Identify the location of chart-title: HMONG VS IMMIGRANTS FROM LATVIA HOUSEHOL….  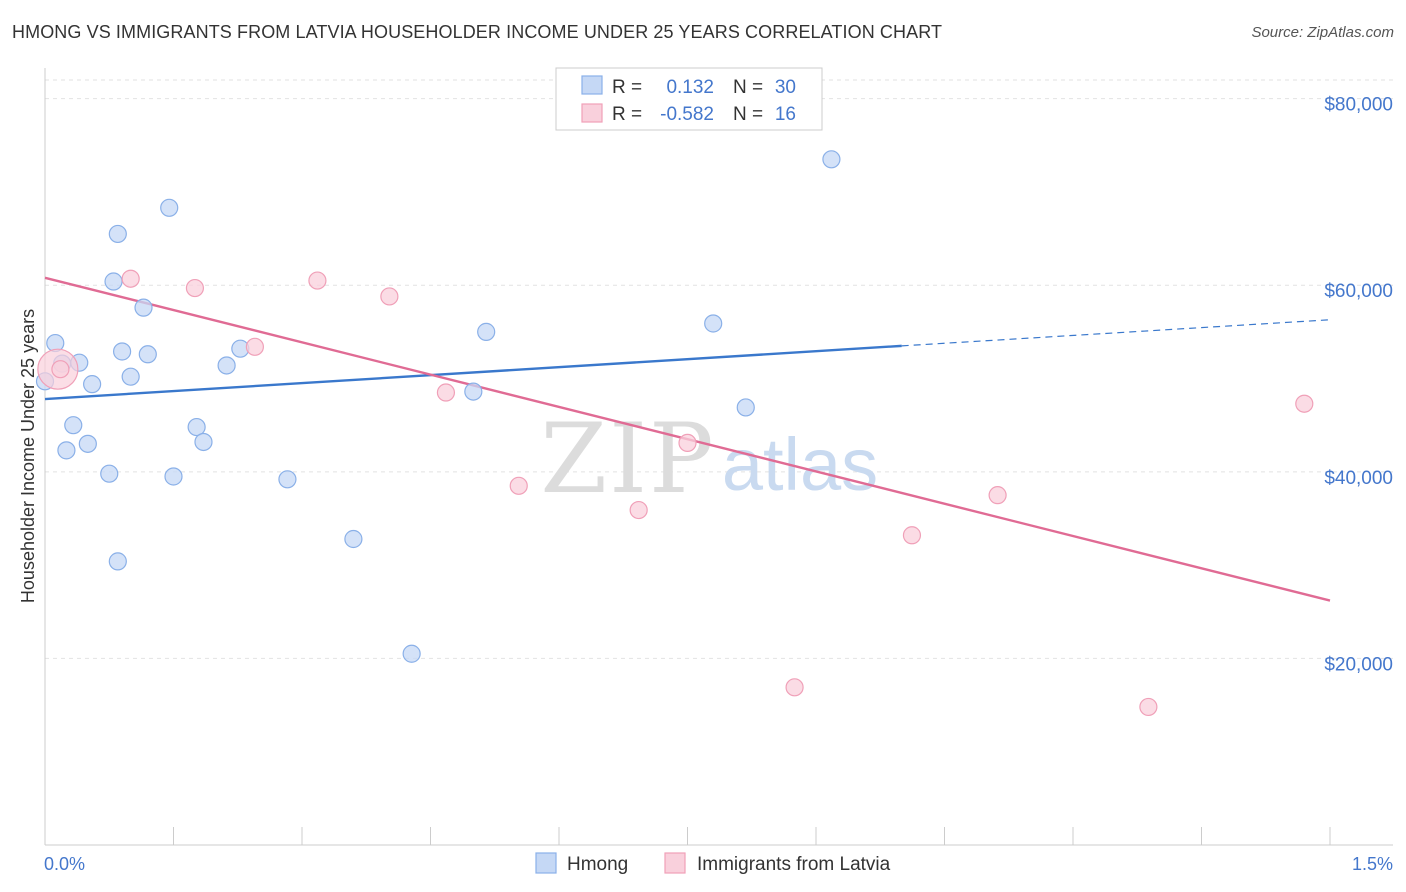
(477, 32).